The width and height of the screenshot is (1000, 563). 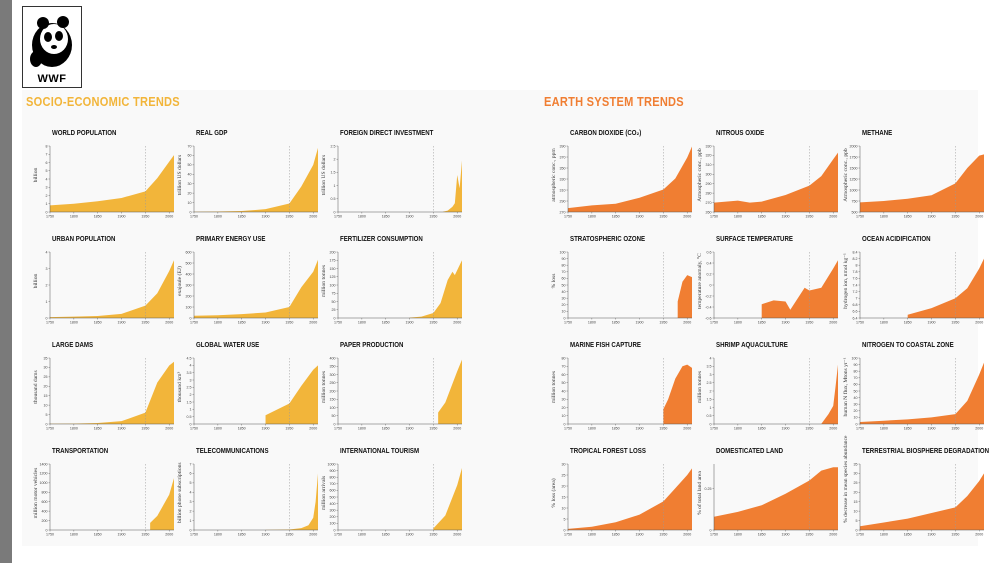 What do you see at coordinates (191, 474) in the screenshot?
I see `y-tick-label: 6` at bounding box center [191, 474].